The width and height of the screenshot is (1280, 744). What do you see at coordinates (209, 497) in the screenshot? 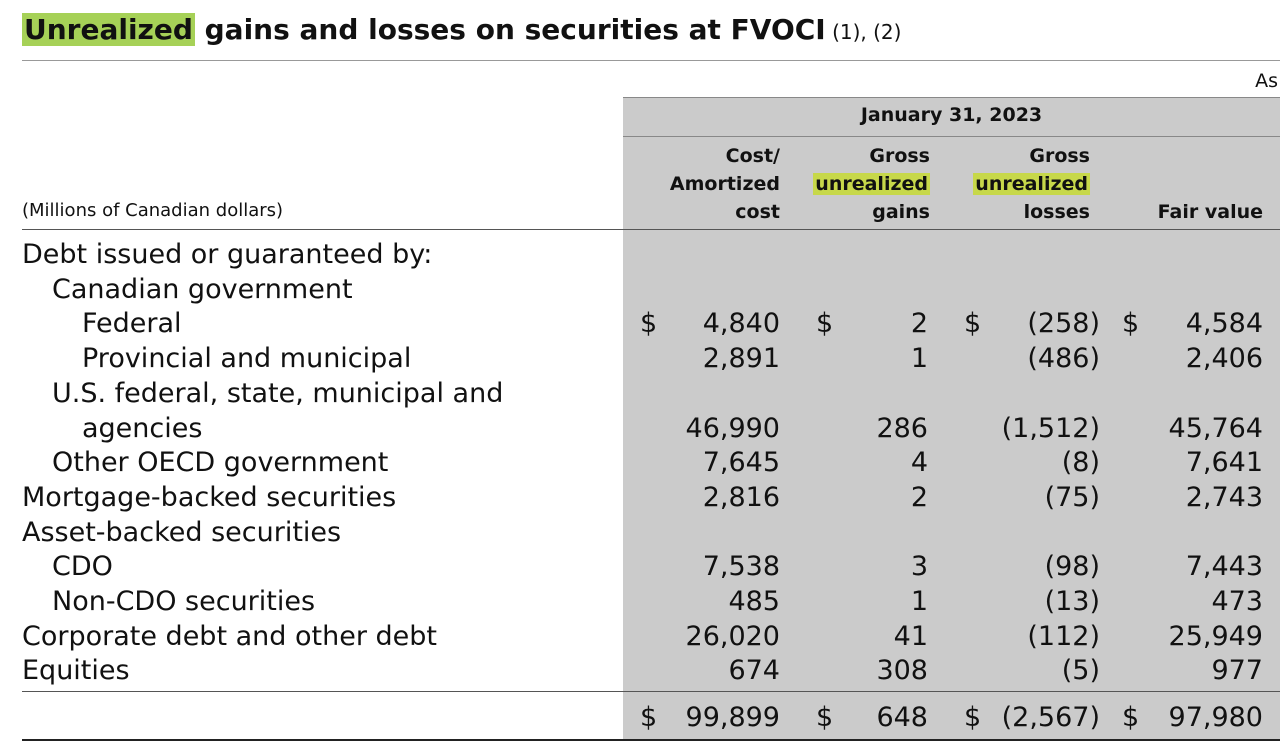
I see `row-label: Mortgage-backed securities` at bounding box center [209, 497].